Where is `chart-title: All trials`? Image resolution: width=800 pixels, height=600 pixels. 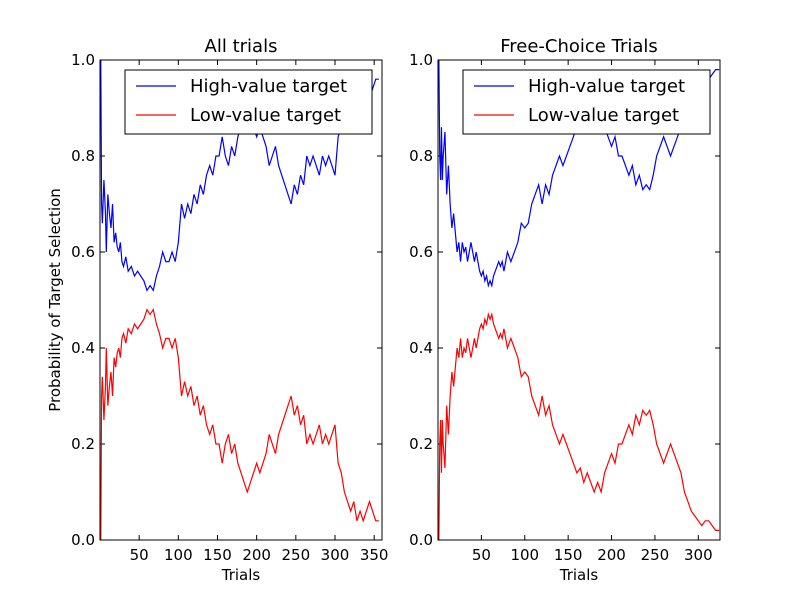 chart-title: All trials is located at coordinates (241, 46).